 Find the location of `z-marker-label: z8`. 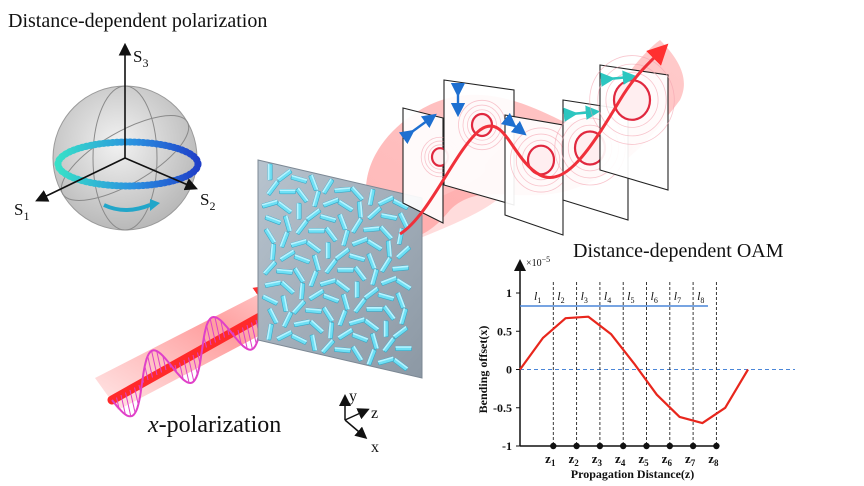

z-marker-label: z8 is located at coordinates (713, 459).